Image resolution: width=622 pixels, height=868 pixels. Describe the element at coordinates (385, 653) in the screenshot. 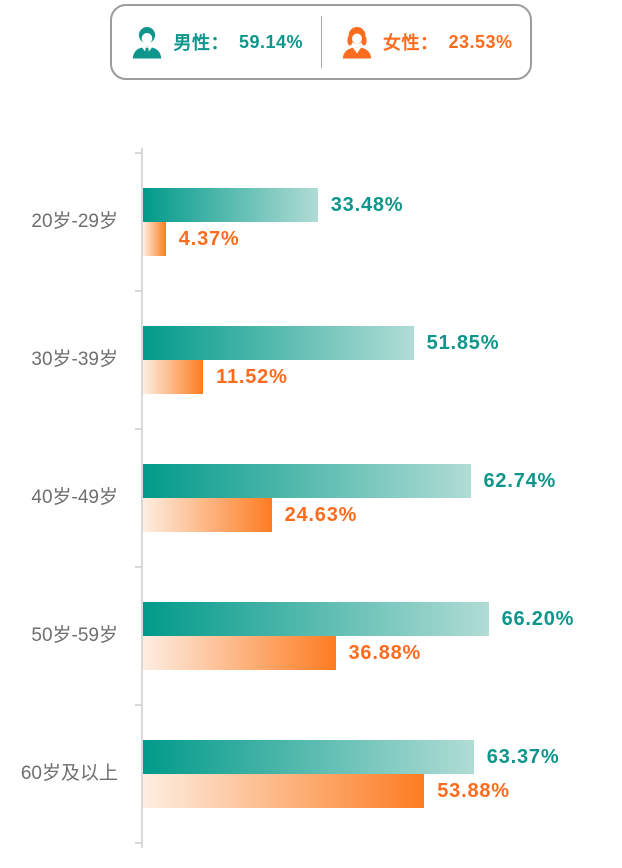

I see `value-label-female: 36.88%` at that location.